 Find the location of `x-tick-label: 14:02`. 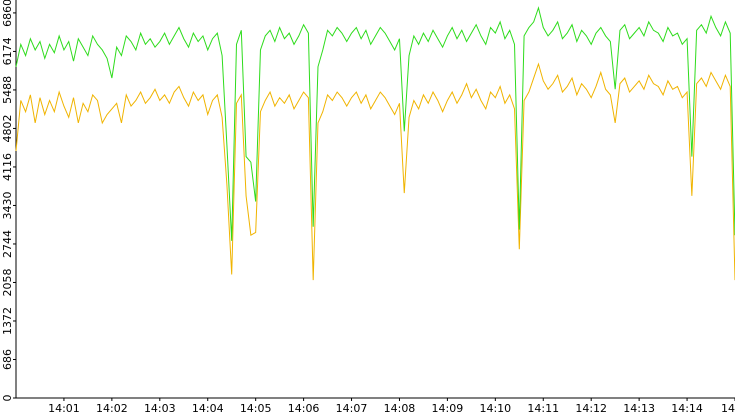

x-tick-label: 14:02 is located at coordinates (112, 408).